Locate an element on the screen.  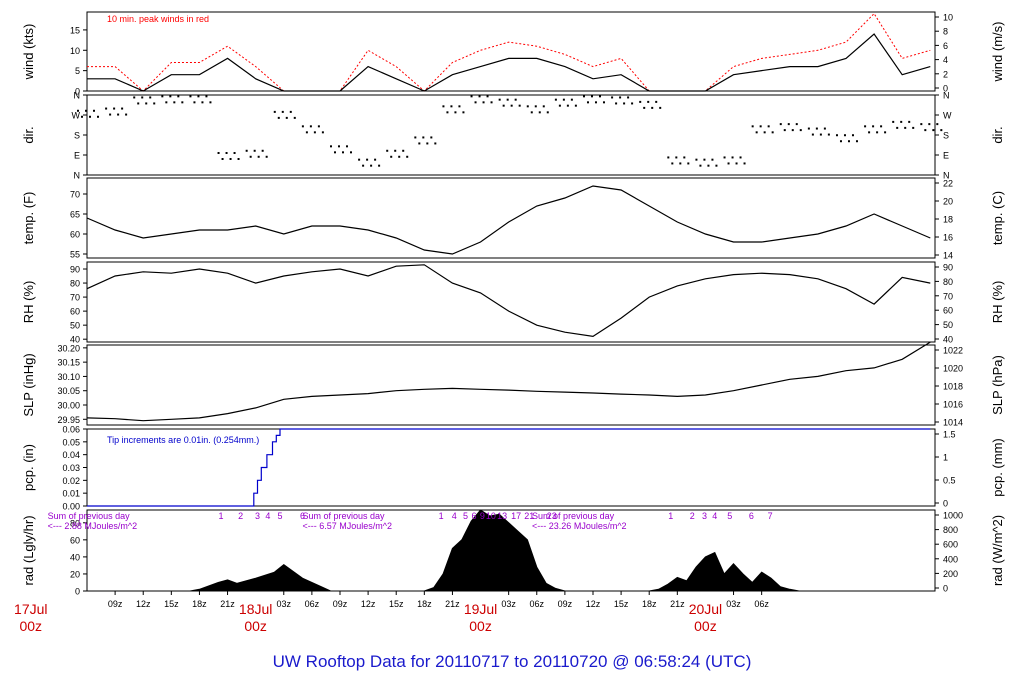
xtick-label: 06z is located at coordinates (761, 604).